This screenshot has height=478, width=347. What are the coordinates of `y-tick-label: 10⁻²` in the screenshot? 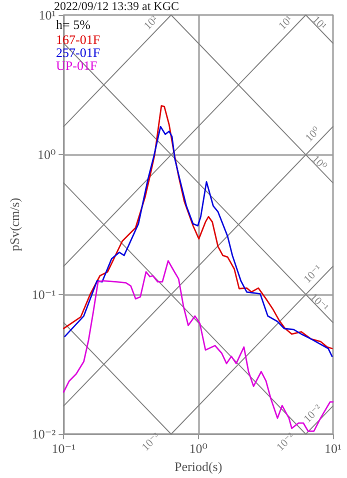 It's located at (44, 434).